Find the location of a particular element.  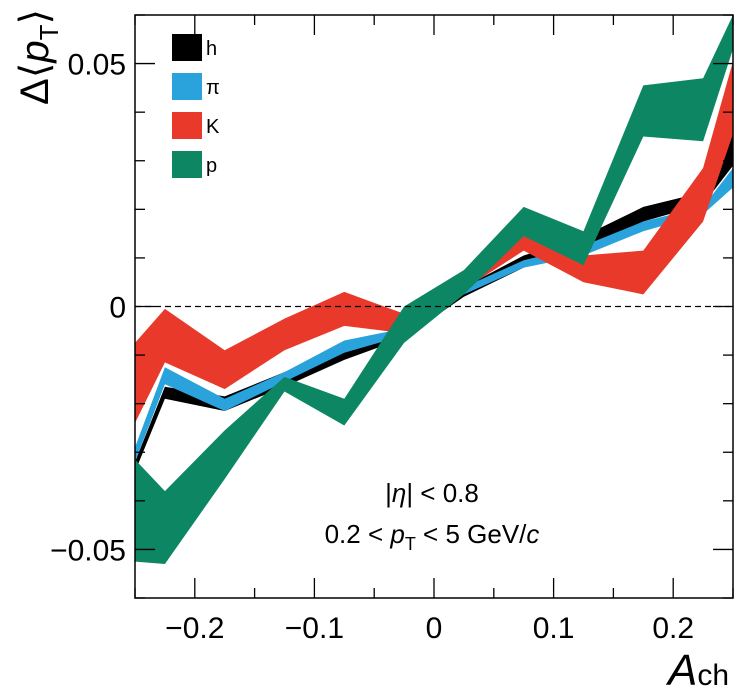

y-tick-label: 0.05 is located at coordinates (97, 65).